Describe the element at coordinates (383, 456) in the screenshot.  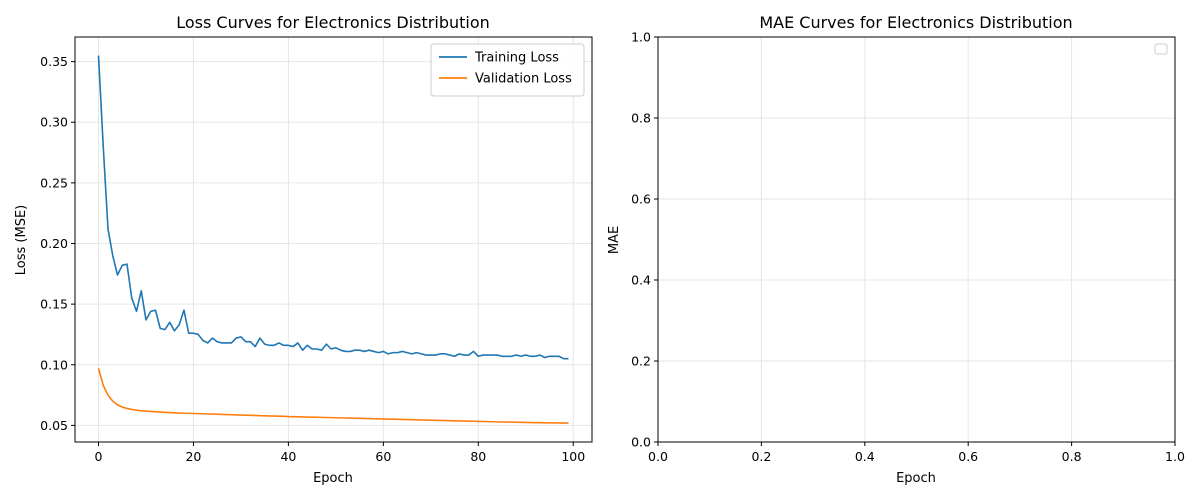
I see `loss-x-tick-label: 60` at that location.